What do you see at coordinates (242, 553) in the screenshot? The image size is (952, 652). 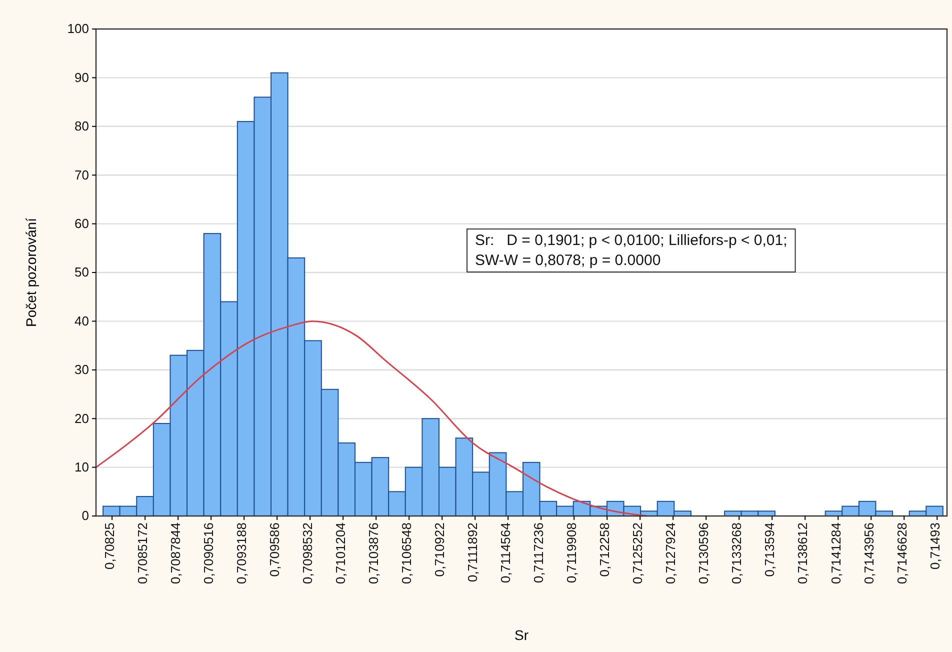 I see `x-tick-label: 0,7093188` at bounding box center [242, 553].